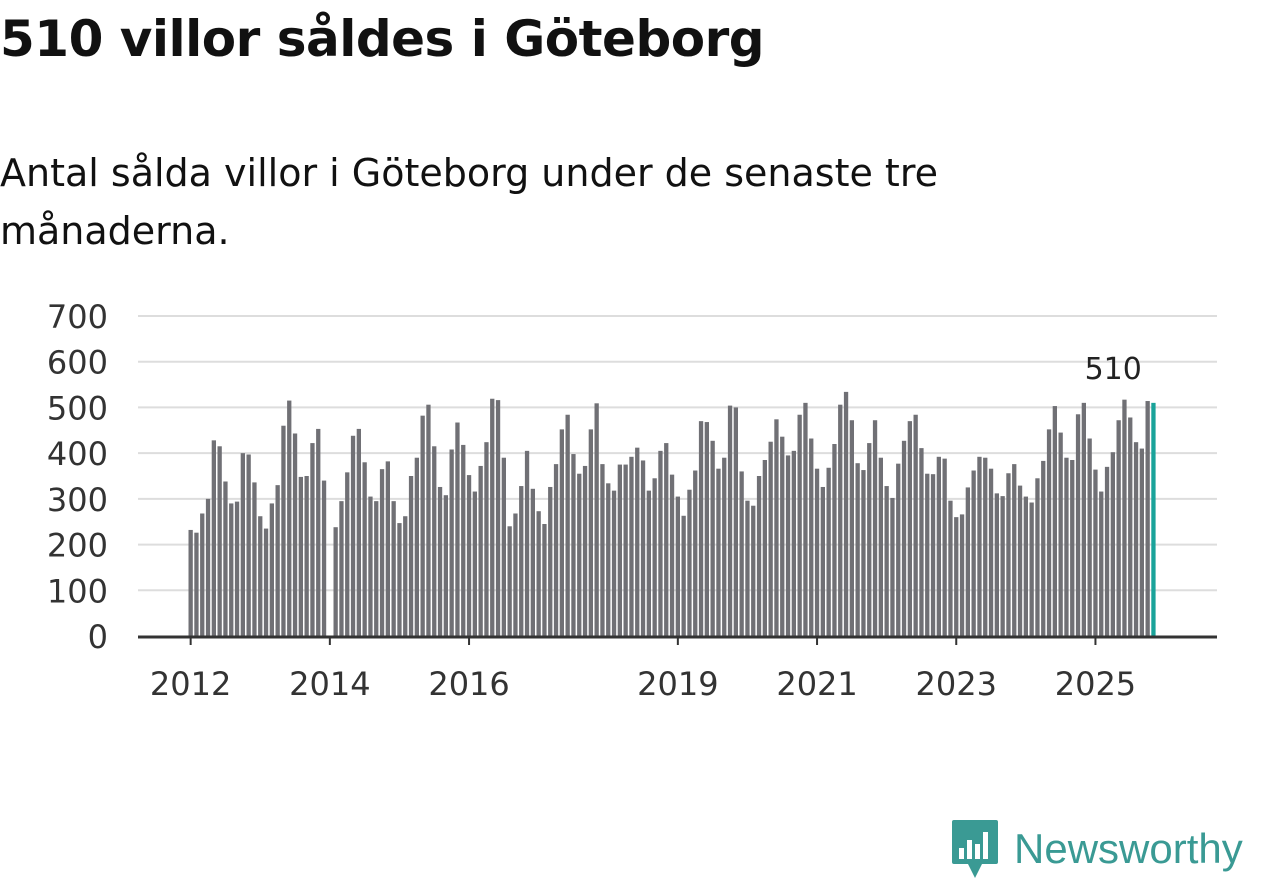  I want to click on last-value-label: 510, so click(1113, 369).